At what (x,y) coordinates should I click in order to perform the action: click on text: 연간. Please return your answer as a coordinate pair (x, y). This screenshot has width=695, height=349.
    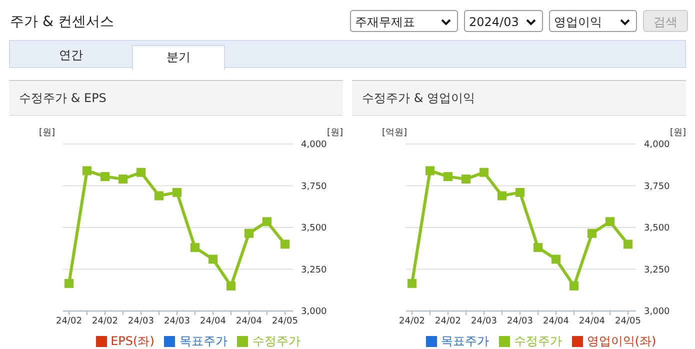
    Looking at the image, I should click on (71, 55).